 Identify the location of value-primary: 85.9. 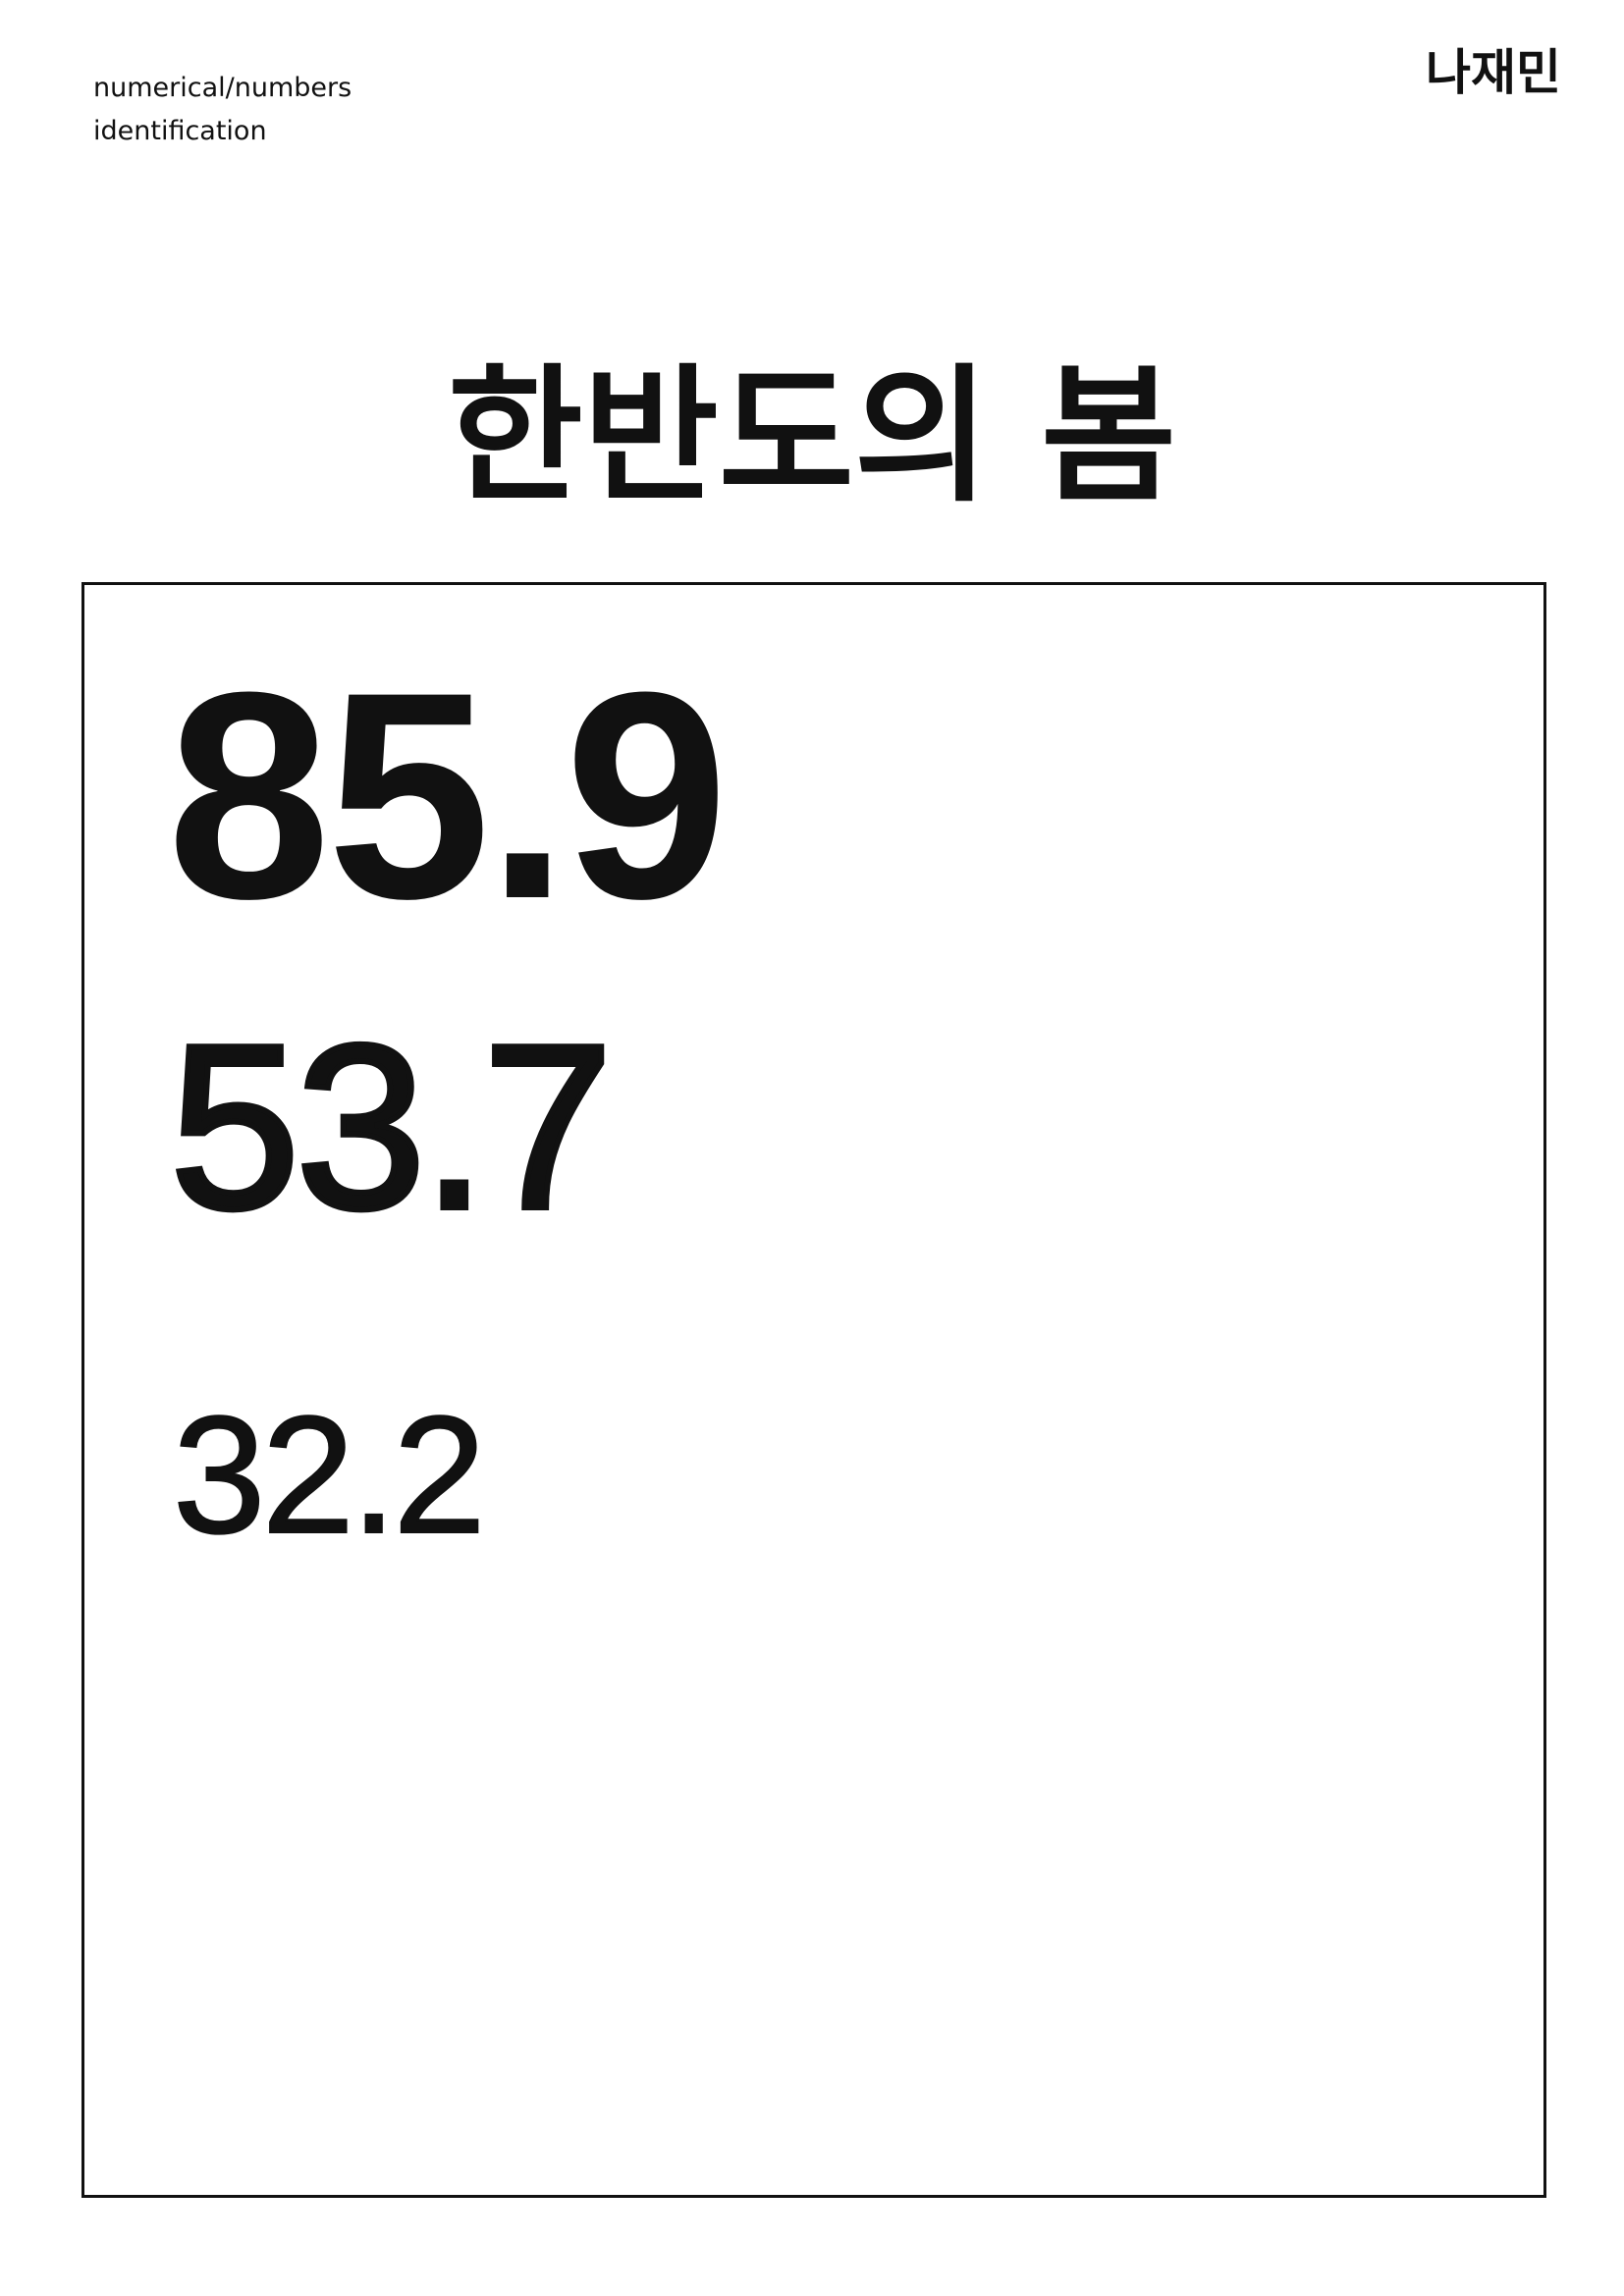
(448, 795).